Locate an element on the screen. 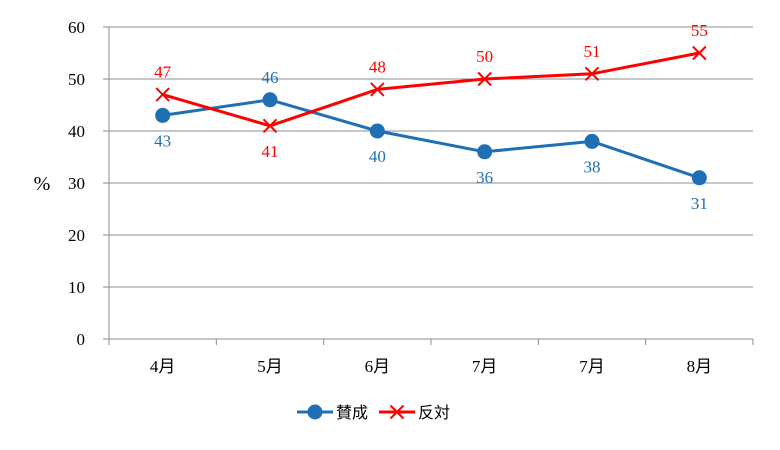 The height and width of the screenshot is (450, 780). data-label: 43 is located at coordinates (162, 140).